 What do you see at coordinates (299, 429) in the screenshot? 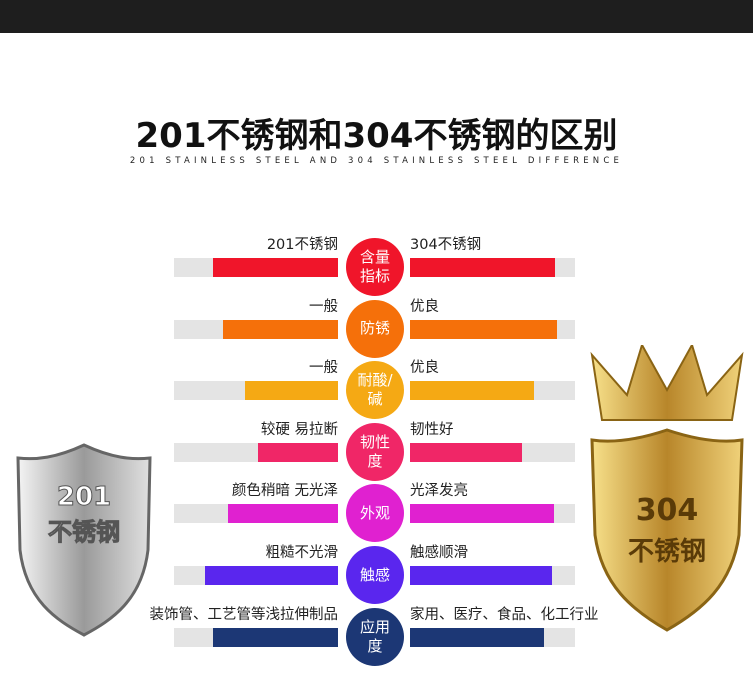
I see `left-label: 较硬 易拉断` at bounding box center [299, 429].